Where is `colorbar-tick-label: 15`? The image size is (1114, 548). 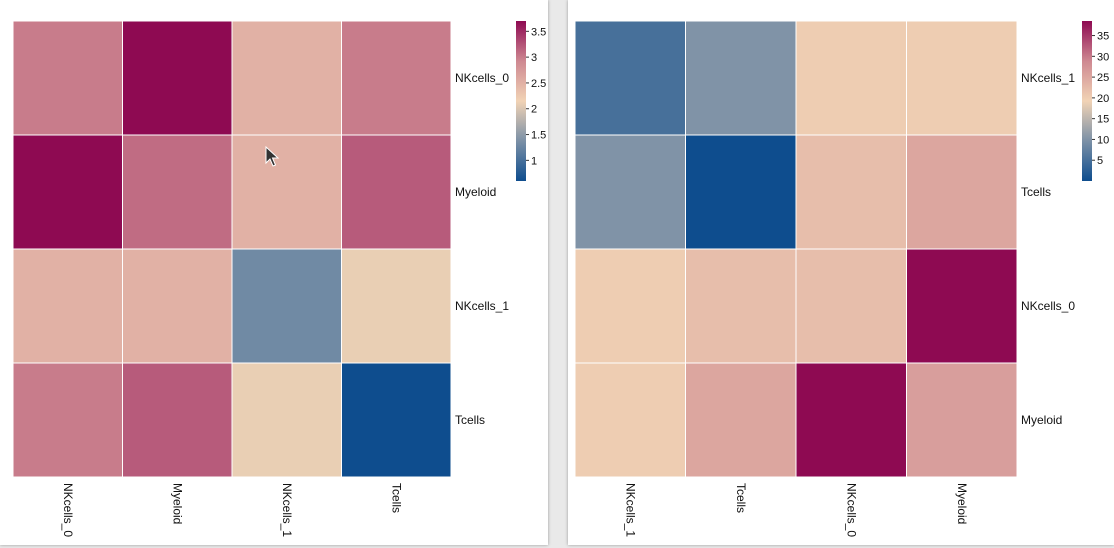 colorbar-tick-label: 15 is located at coordinates (1103, 120).